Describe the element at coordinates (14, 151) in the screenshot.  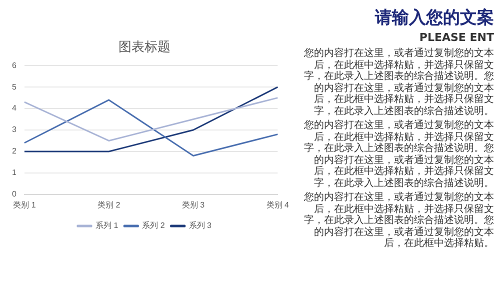
I see `y-tick-label: 2` at that location.